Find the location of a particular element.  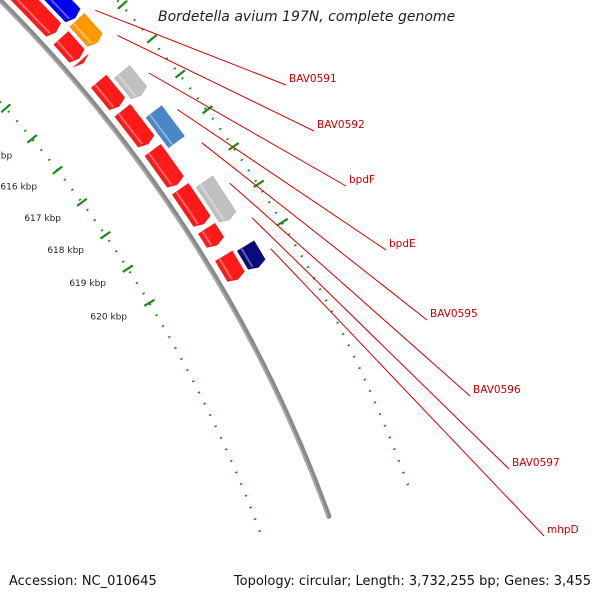

kbp-tick-label: 619 kbp is located at coordinates (87, 284).